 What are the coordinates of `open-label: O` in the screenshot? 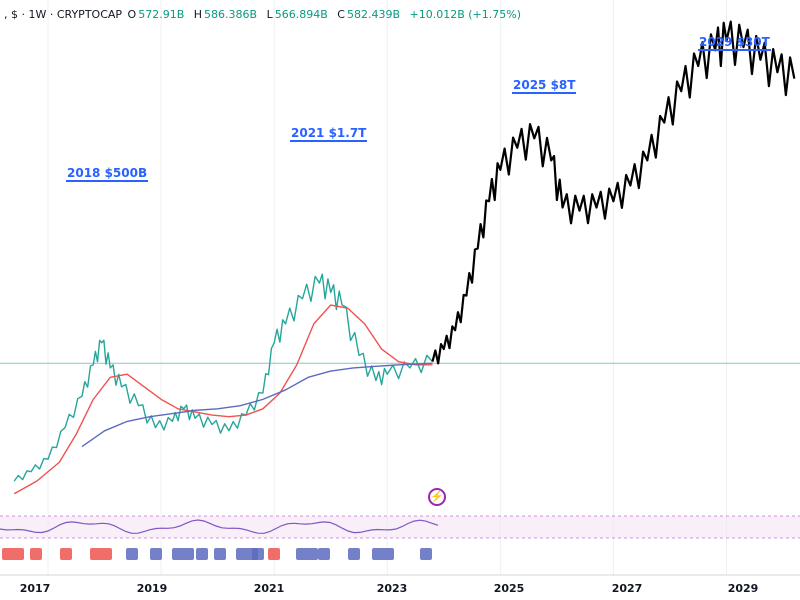 It's located at (132, 14).